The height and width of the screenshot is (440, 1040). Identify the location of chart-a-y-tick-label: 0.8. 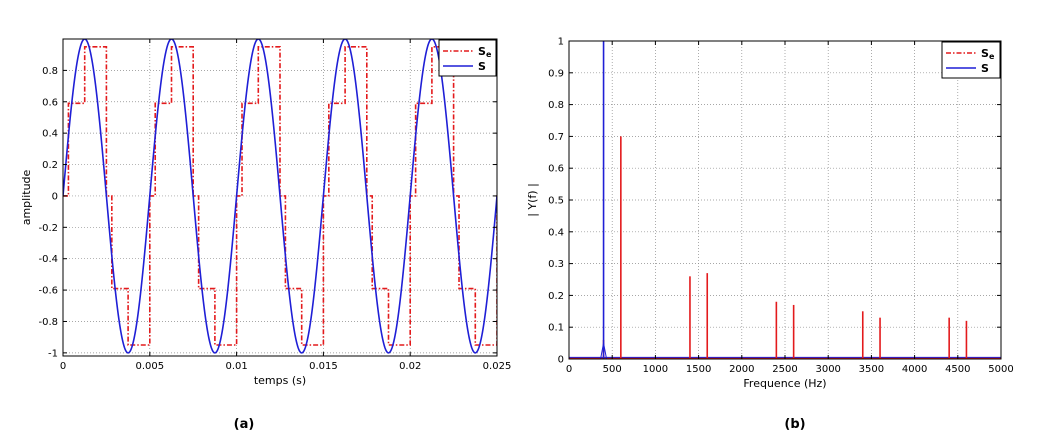
(50, 71).